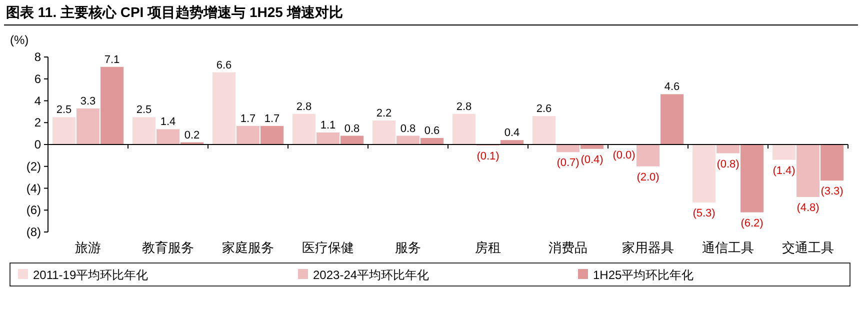  What do you see at coordinates (832, 192) in the screenshot?
I see `data-label: (3.3)` at bounding box center [832, 192].